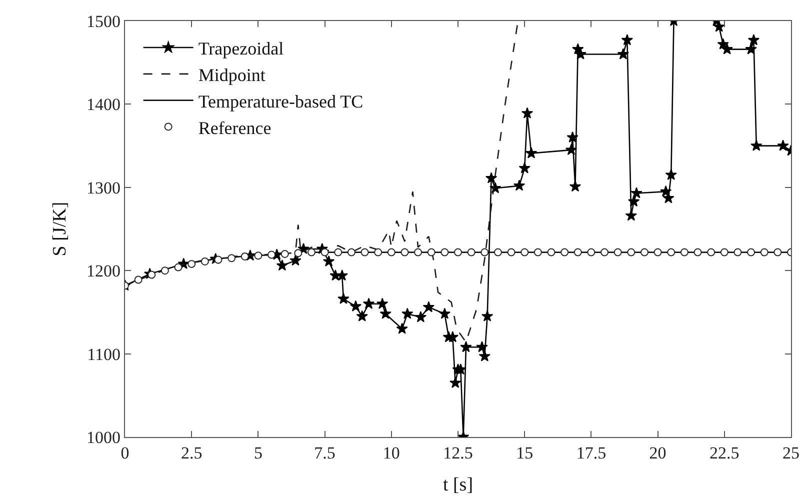  I want to click on y-tick-label: 1200, so click(103, 271).